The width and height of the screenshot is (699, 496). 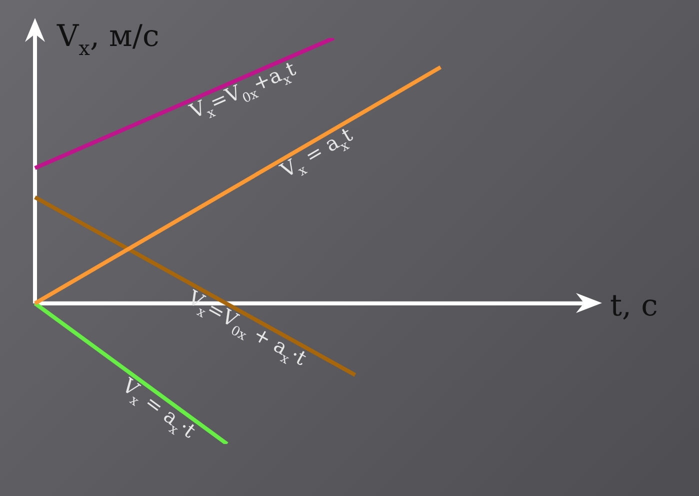 I want to click on text: Vx=V0x+axt, so click(x=242, y=90).